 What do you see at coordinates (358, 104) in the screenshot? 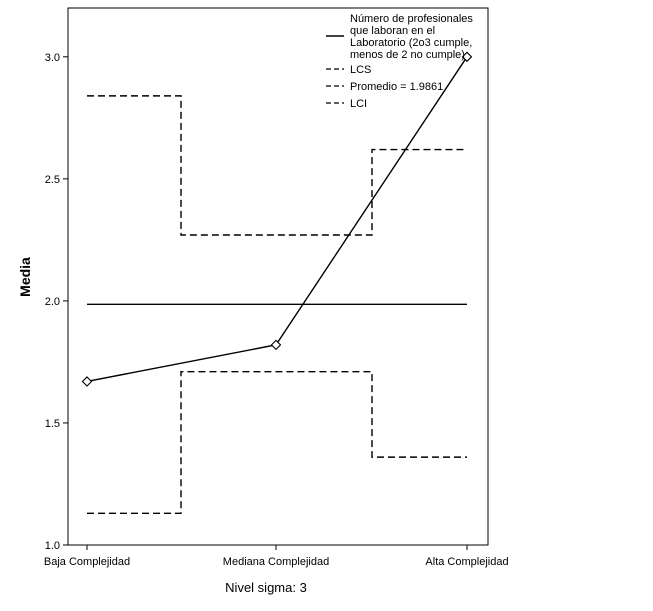
I see `legend-label-lci: LCI` at bounding box center [358, 104].